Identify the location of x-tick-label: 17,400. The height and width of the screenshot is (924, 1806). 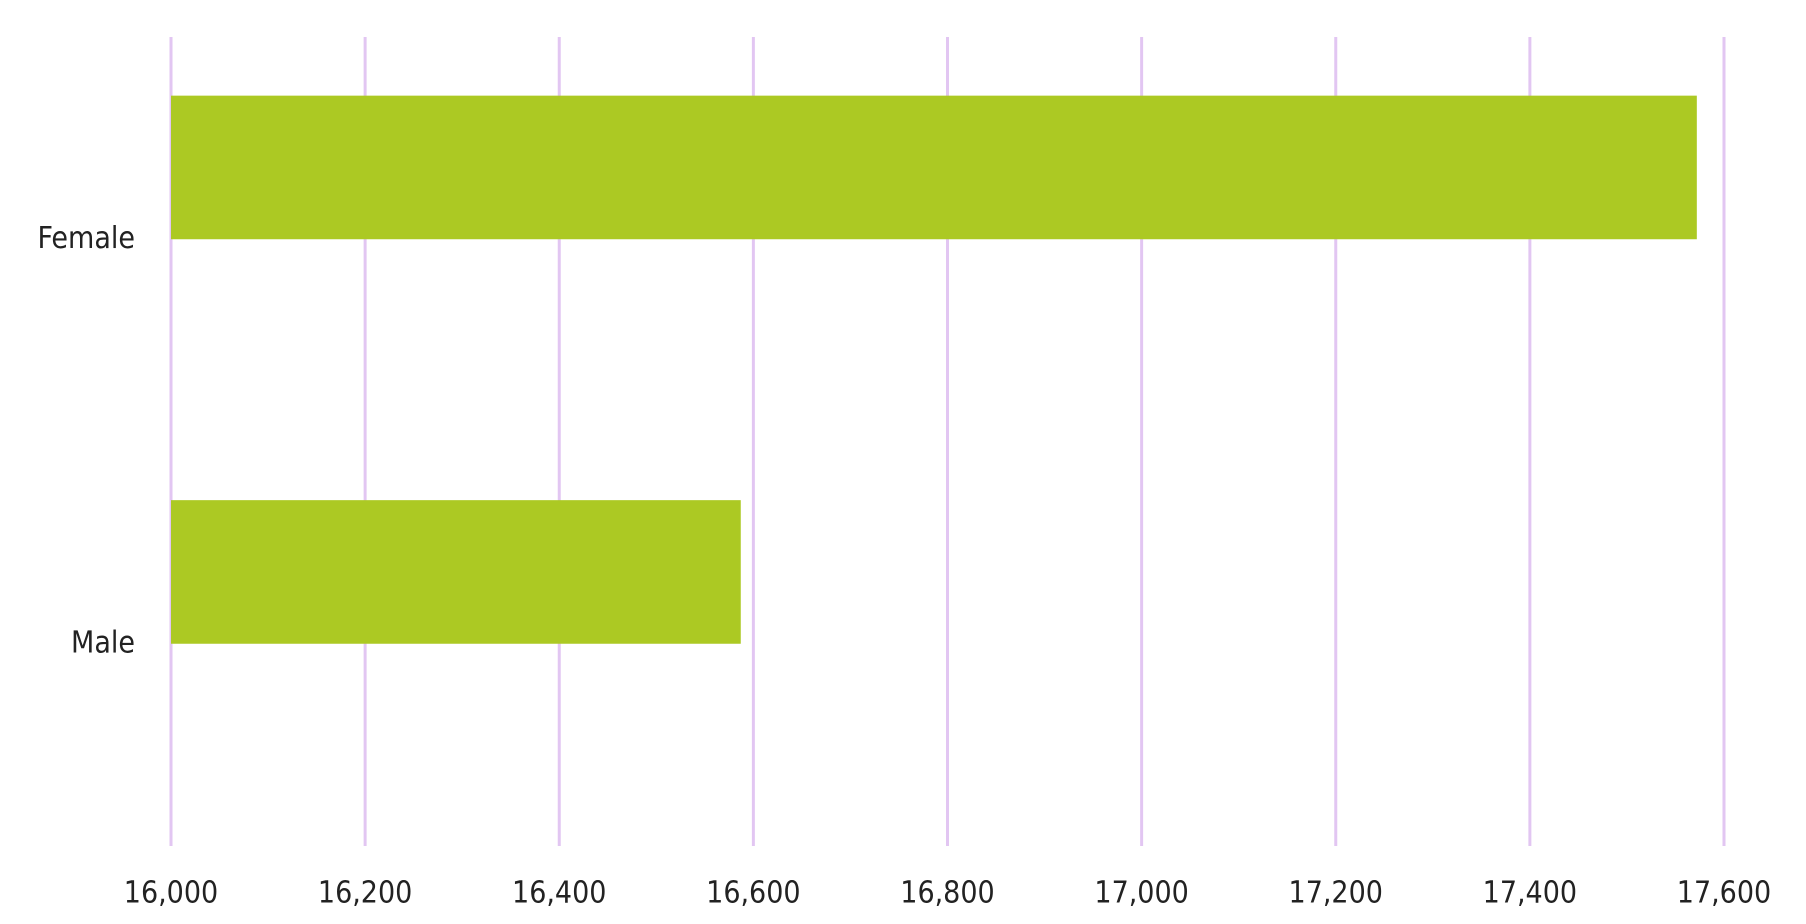
(1530, 893).